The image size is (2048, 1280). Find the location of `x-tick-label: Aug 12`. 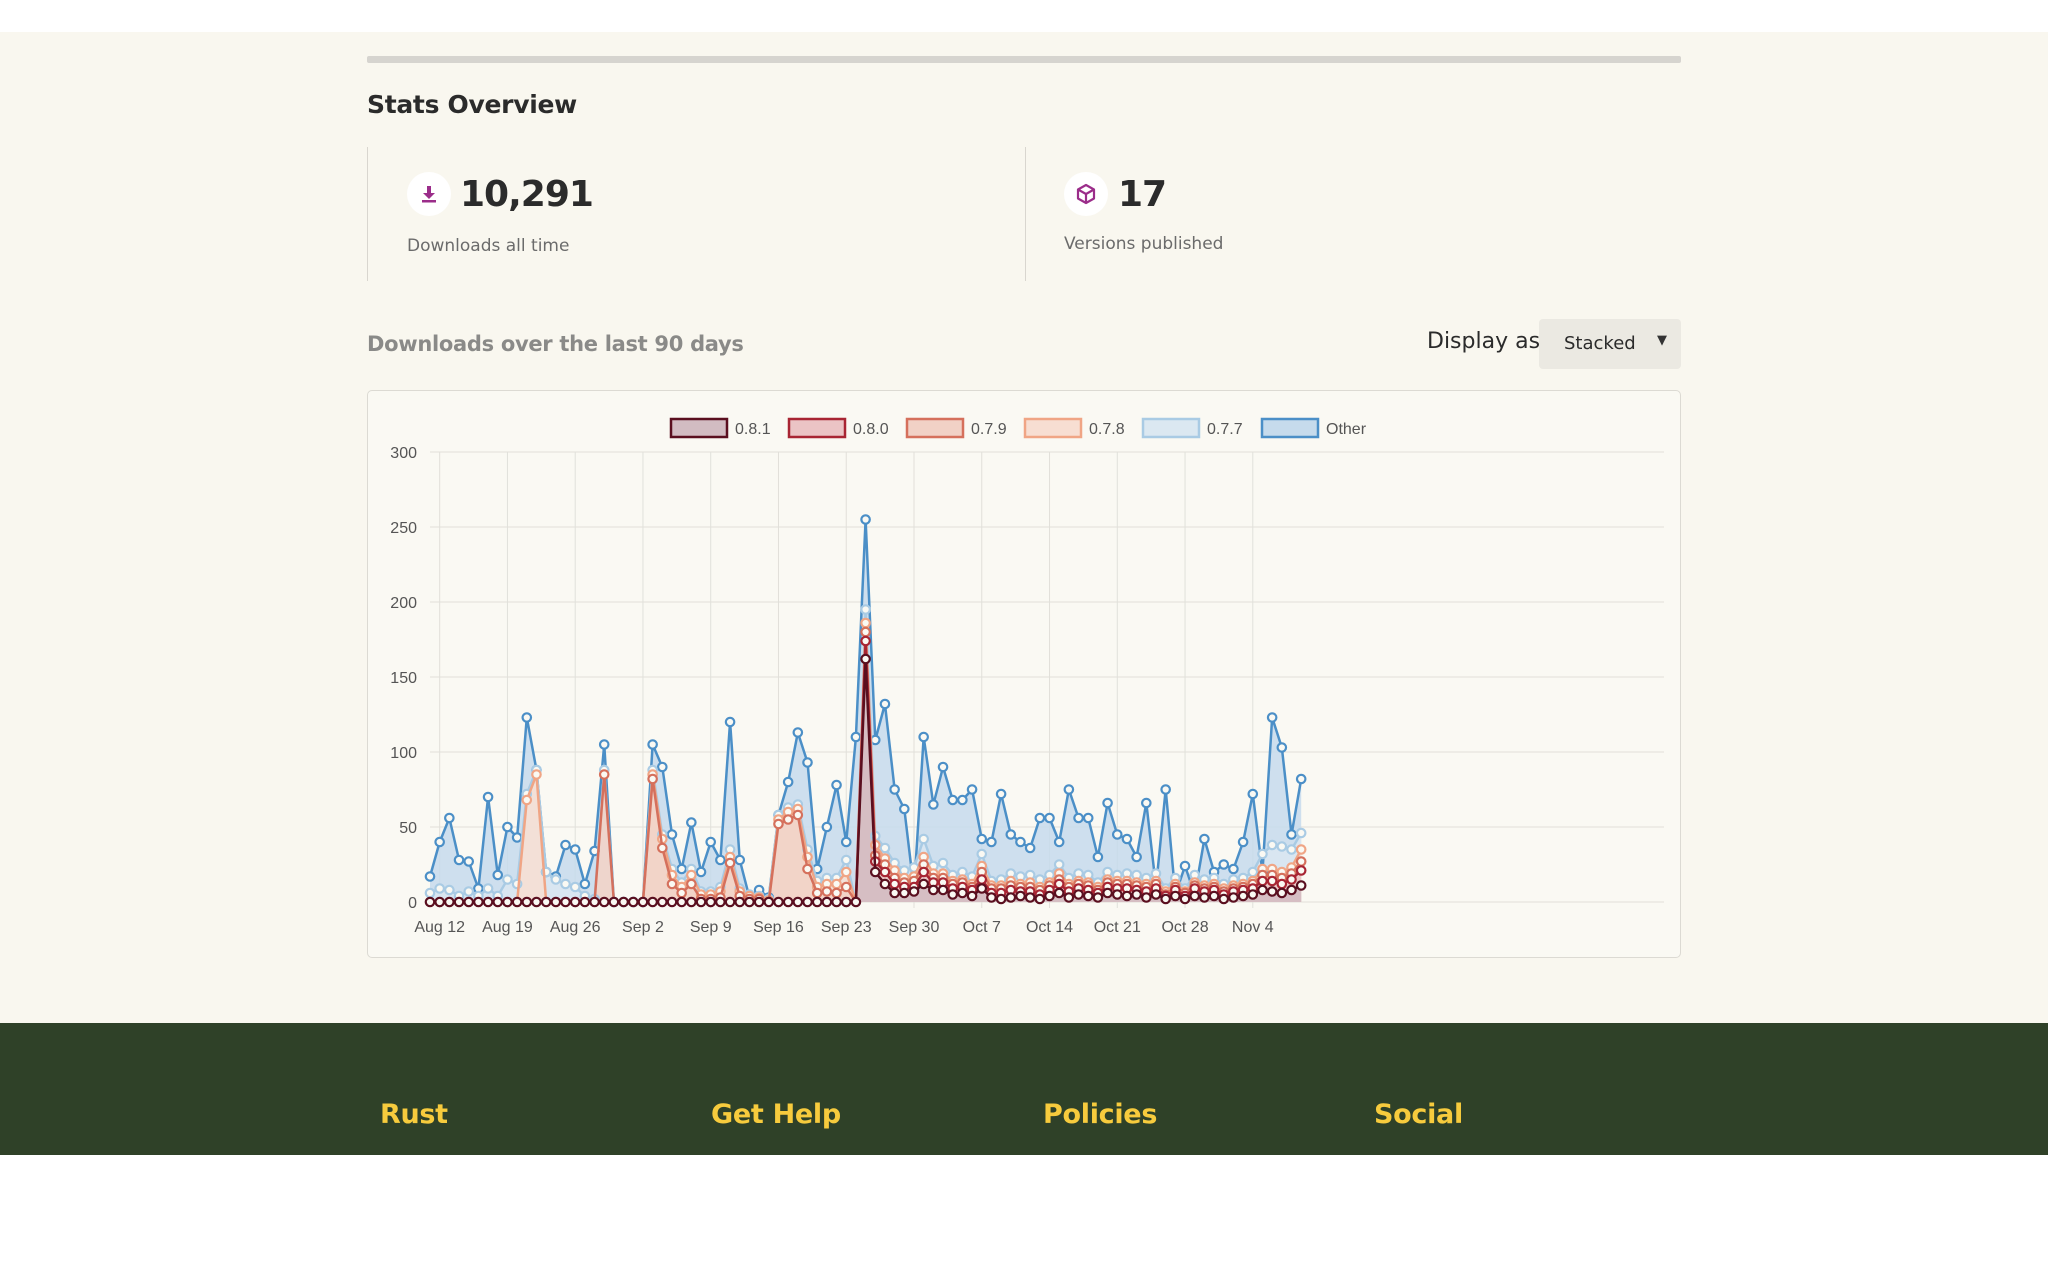

x-tick-label: Aug 12 is located at coordinates (439, 927).